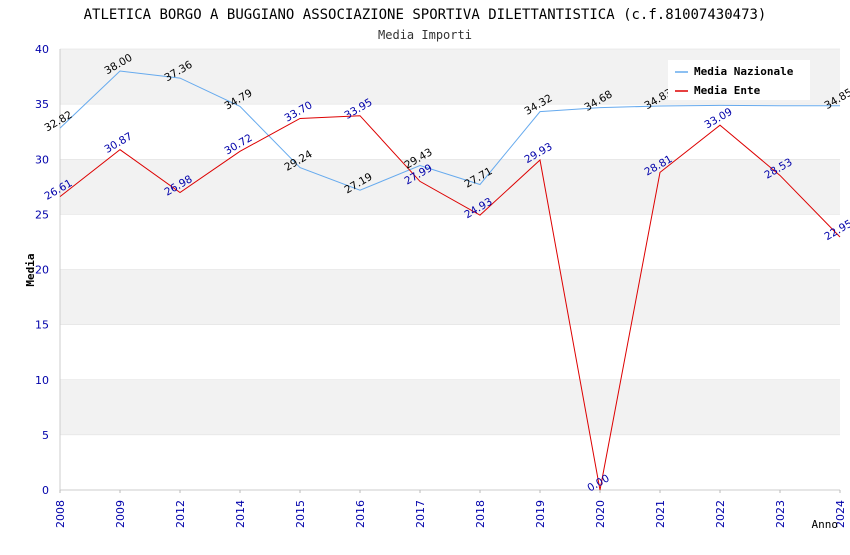  What do you see at coordinates (42, 380) in the screenshot?
I see `y-tick-label: 10` at bounding box center [42, 380].